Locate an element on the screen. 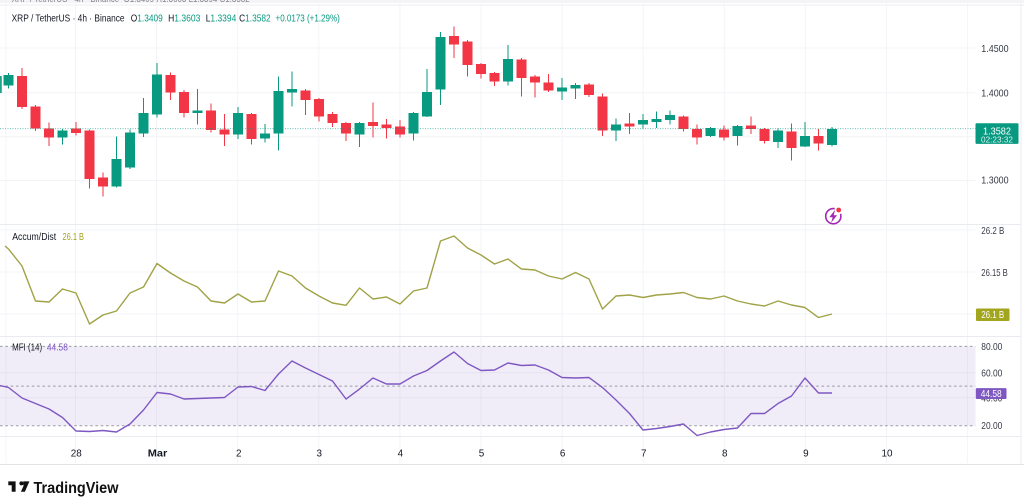  svg-text: O1.3409 is located at coordinates (147, 19).